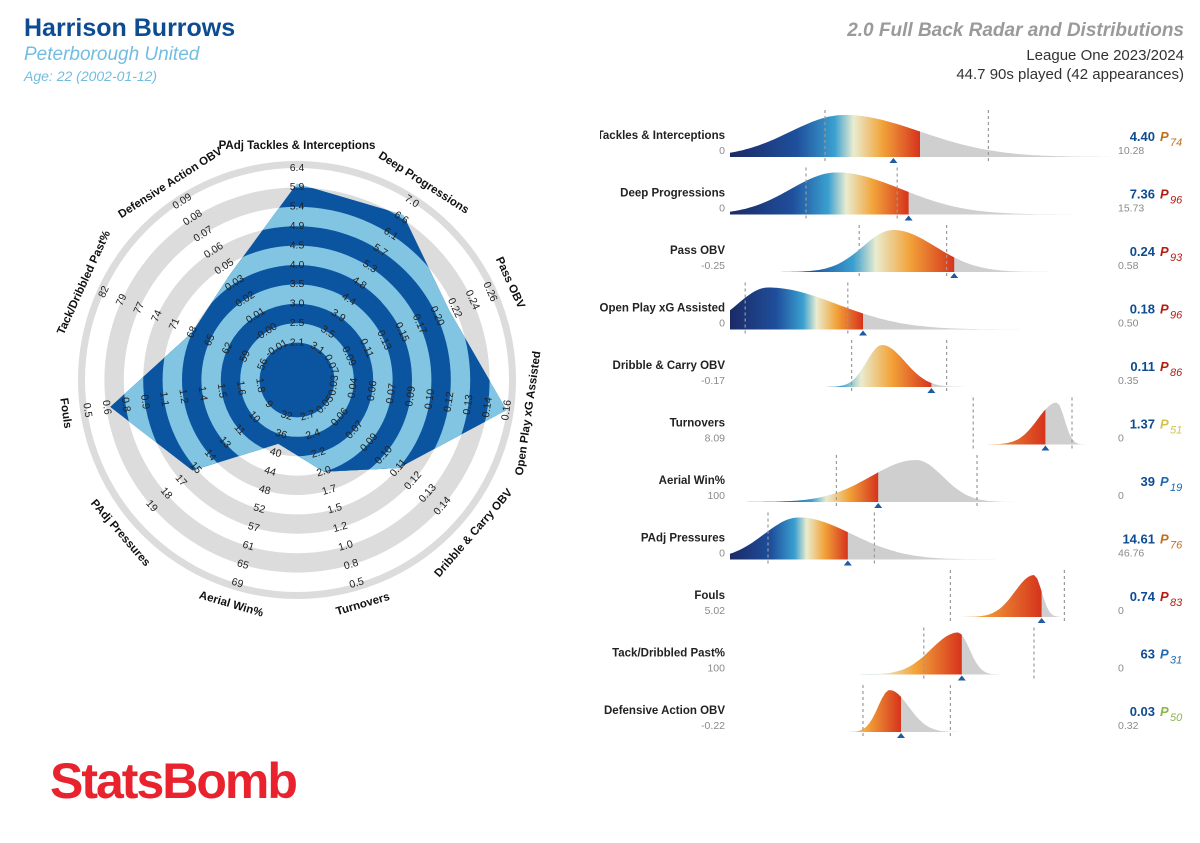 The height and width of the screenshot is (843, 1200). I want to click on radar-tick-label: 0.10, so click(429, 399).